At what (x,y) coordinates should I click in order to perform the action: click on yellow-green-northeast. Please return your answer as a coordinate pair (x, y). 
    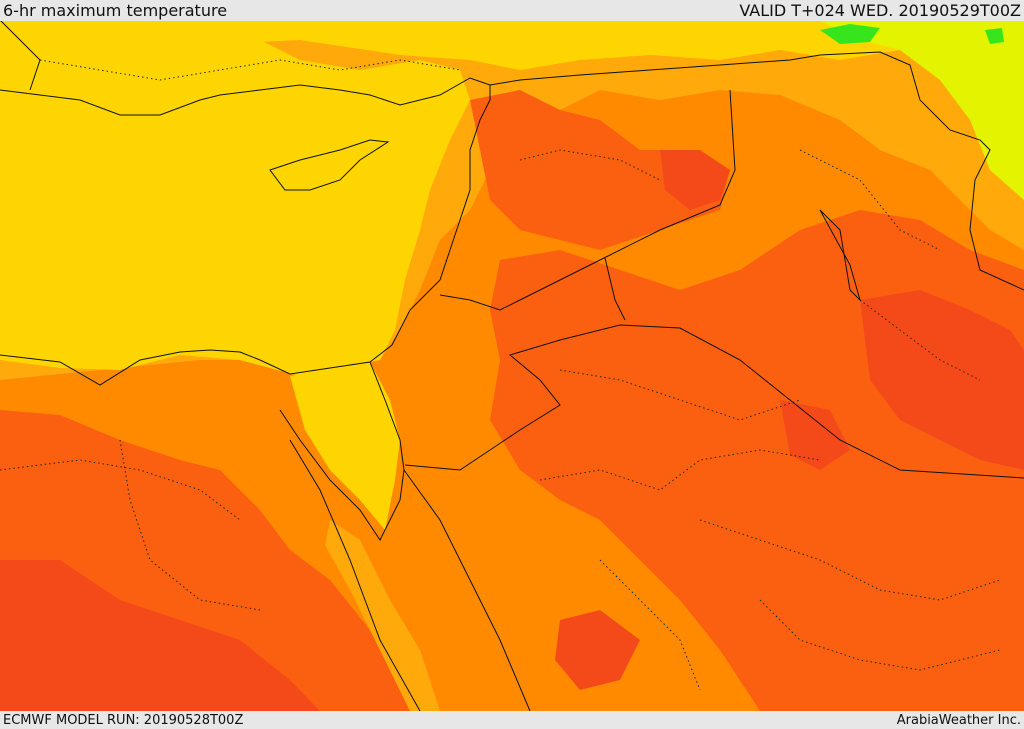
    Looking at the image, I should click on (922, 110).